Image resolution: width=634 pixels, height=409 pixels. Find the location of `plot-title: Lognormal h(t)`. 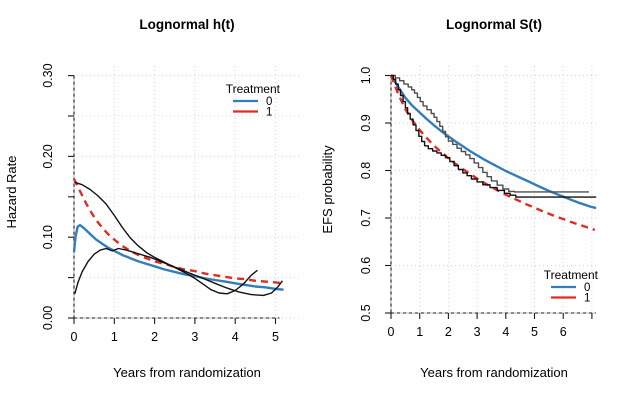

plot-title: Lognormal h(t) is located at coordinates (186, 24).